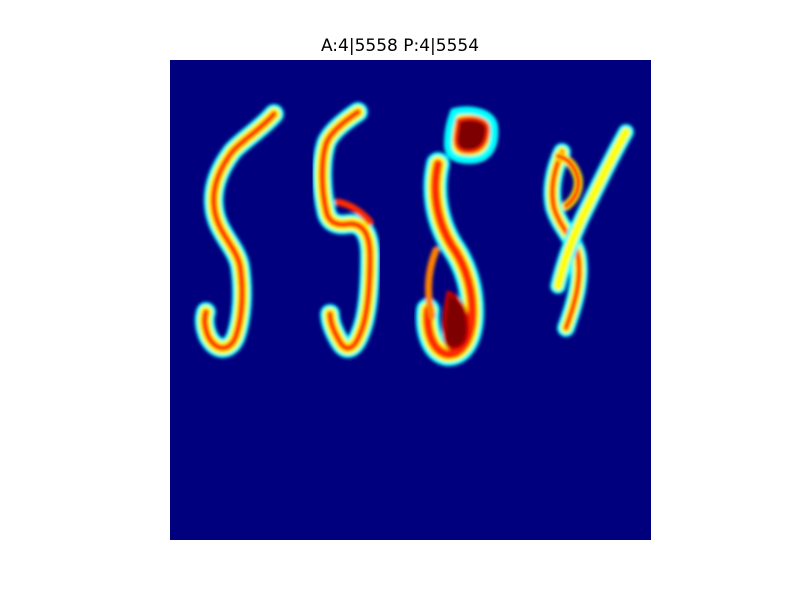  What do you see at coordinates (457, 236) in the screenshot?
I see `digit-3-stroke` at bounding box center [457, 236].